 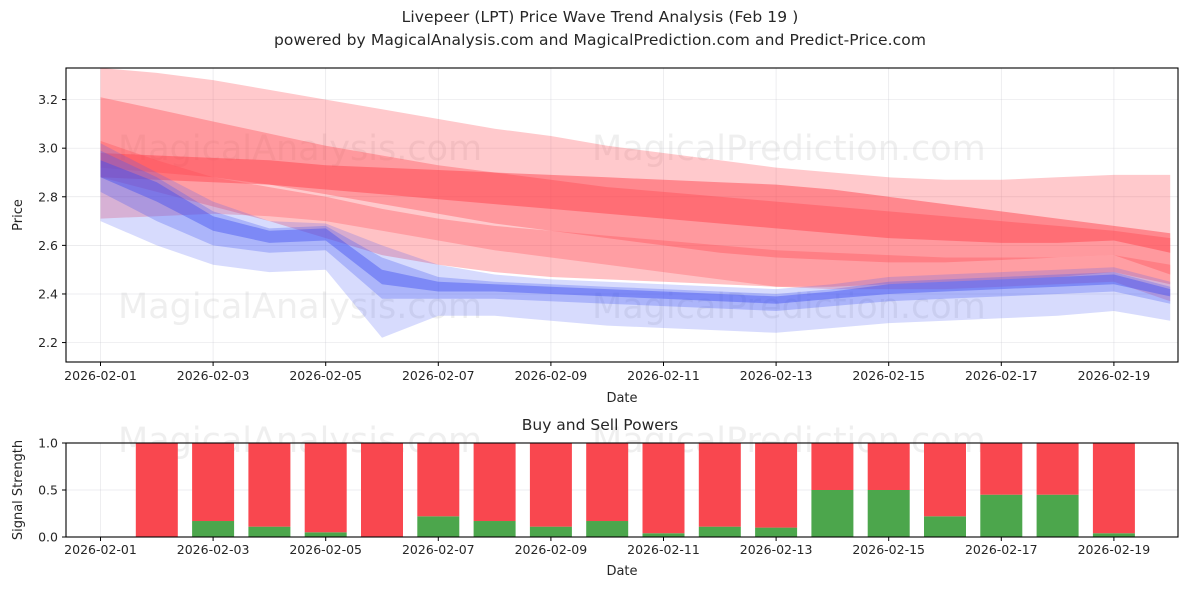 I want to click on y-tick-label: 1.0, so click(x=48, y=443).